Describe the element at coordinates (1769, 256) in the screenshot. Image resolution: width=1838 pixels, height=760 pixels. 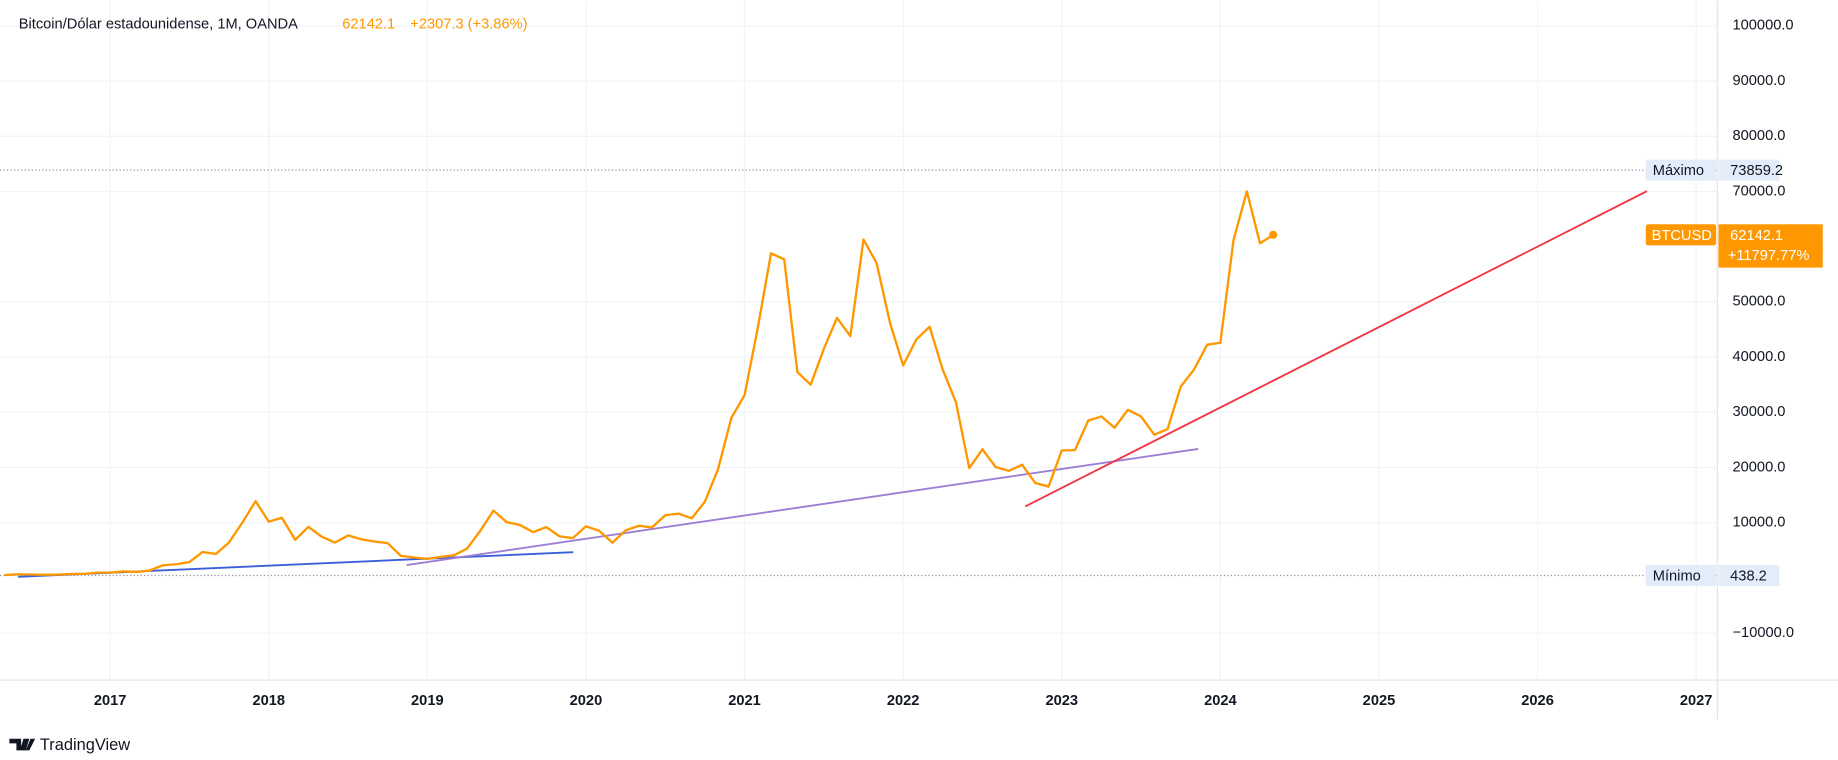
I see `percent-label: +11797.77%` at that location.